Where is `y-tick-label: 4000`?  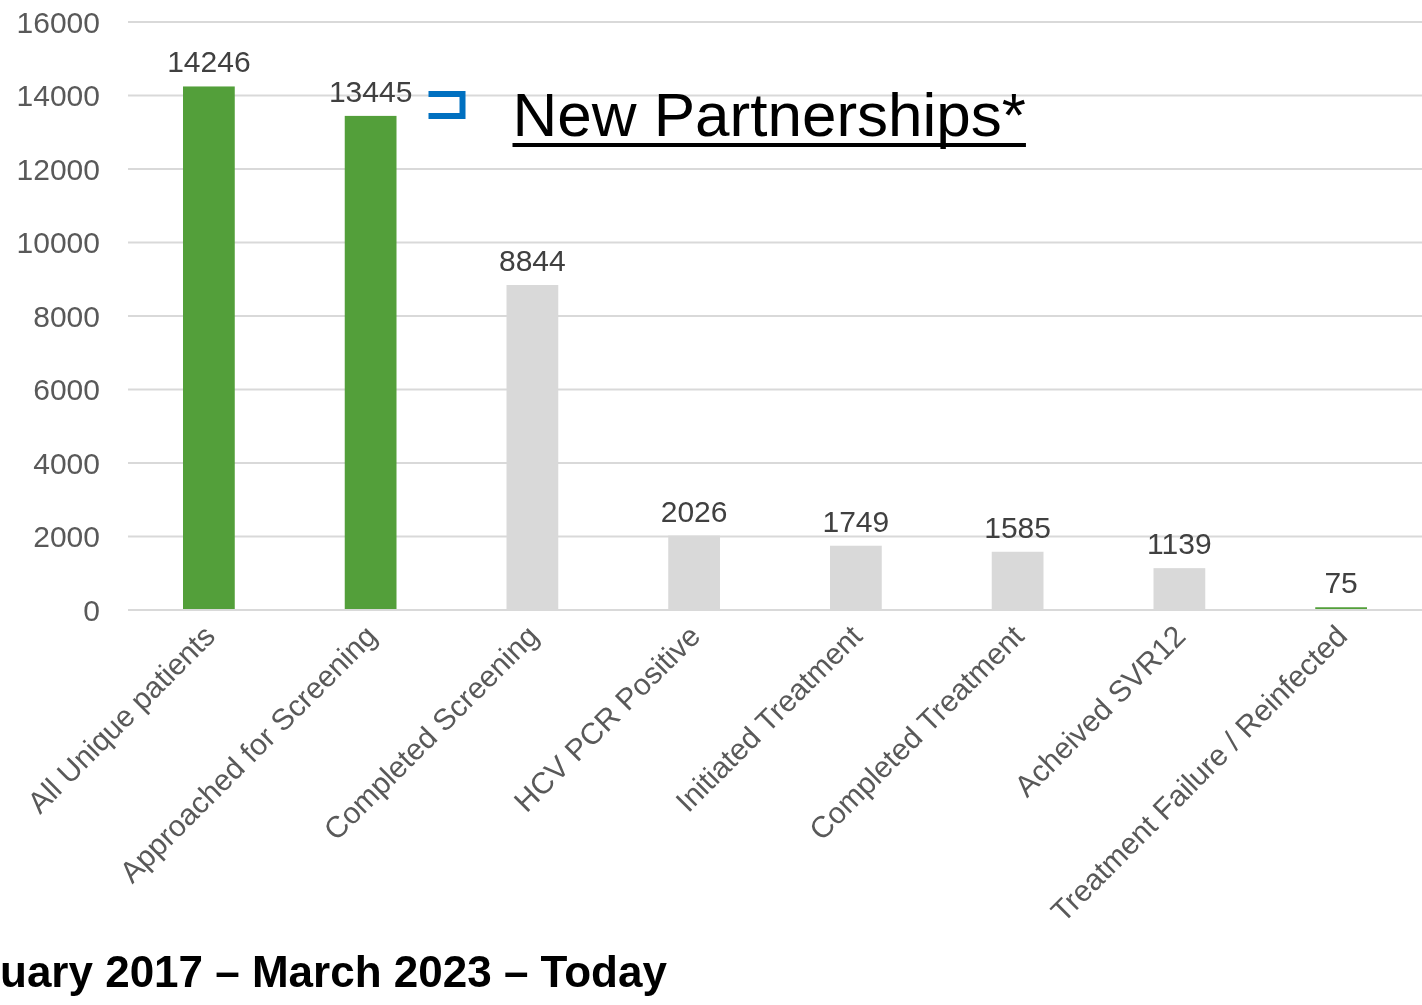 y-tick-label: 4000 is located at coordinates (66, 463).